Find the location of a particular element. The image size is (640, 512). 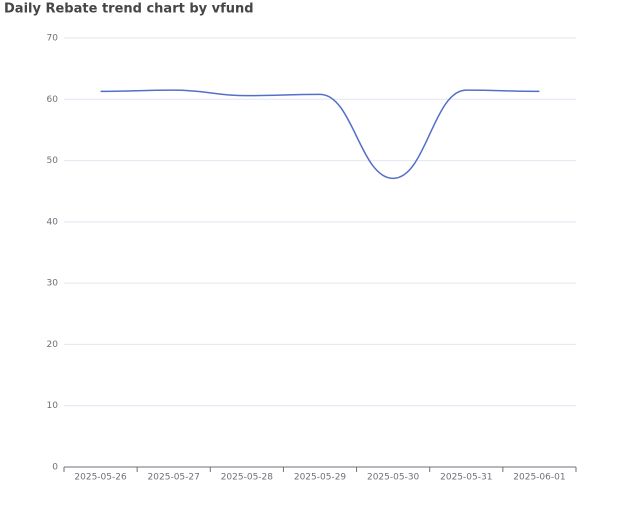

line-series is located at coordinates (320, 134).